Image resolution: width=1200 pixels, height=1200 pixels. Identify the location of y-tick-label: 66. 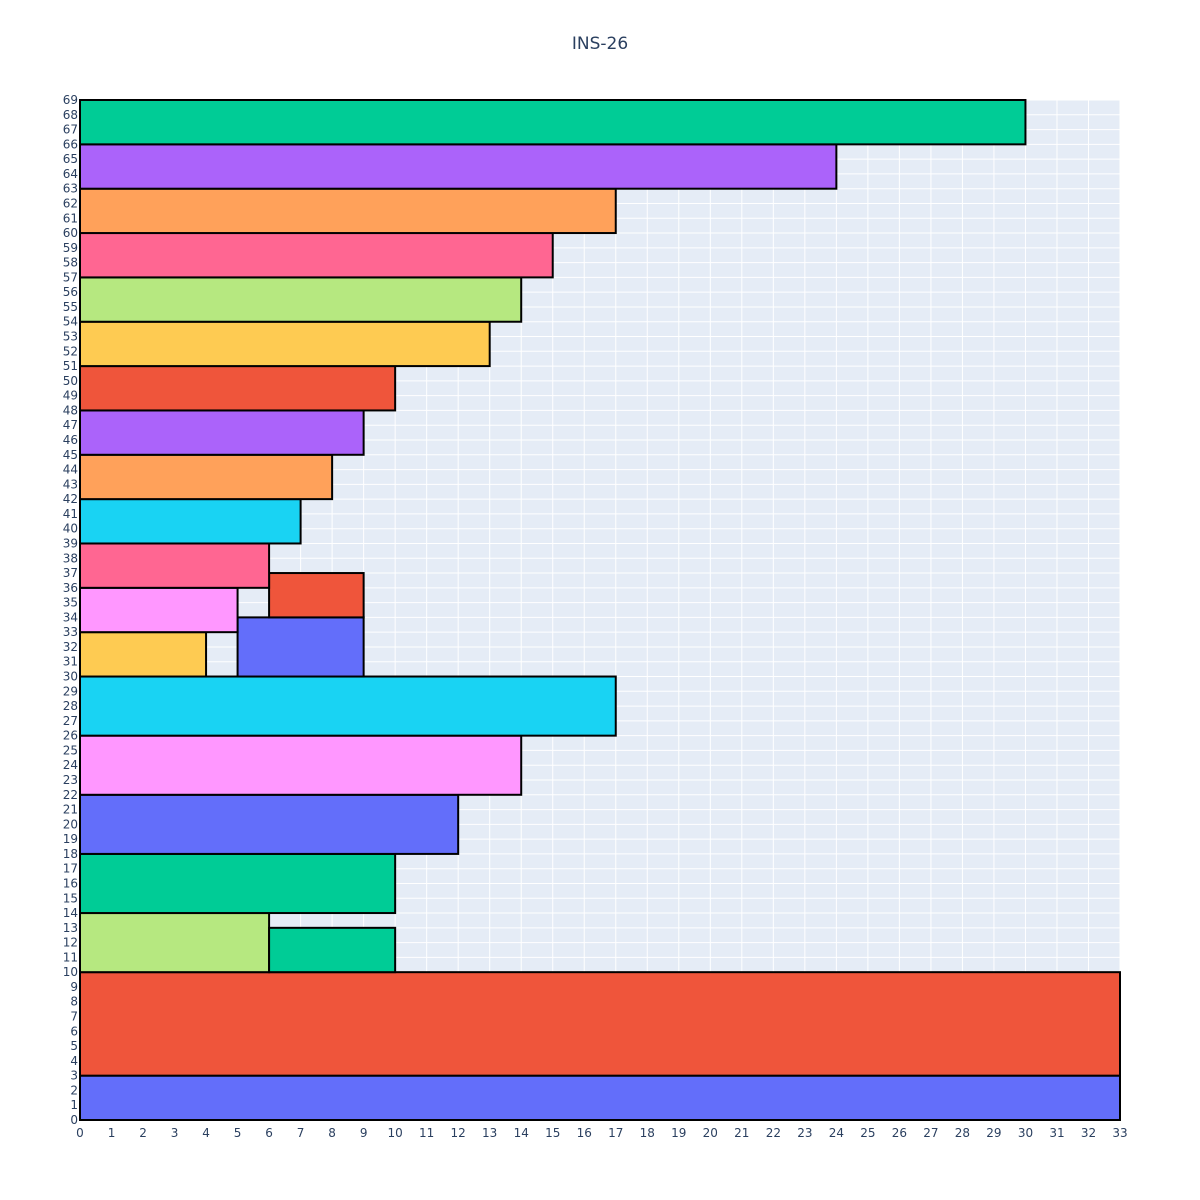
(70, 144).